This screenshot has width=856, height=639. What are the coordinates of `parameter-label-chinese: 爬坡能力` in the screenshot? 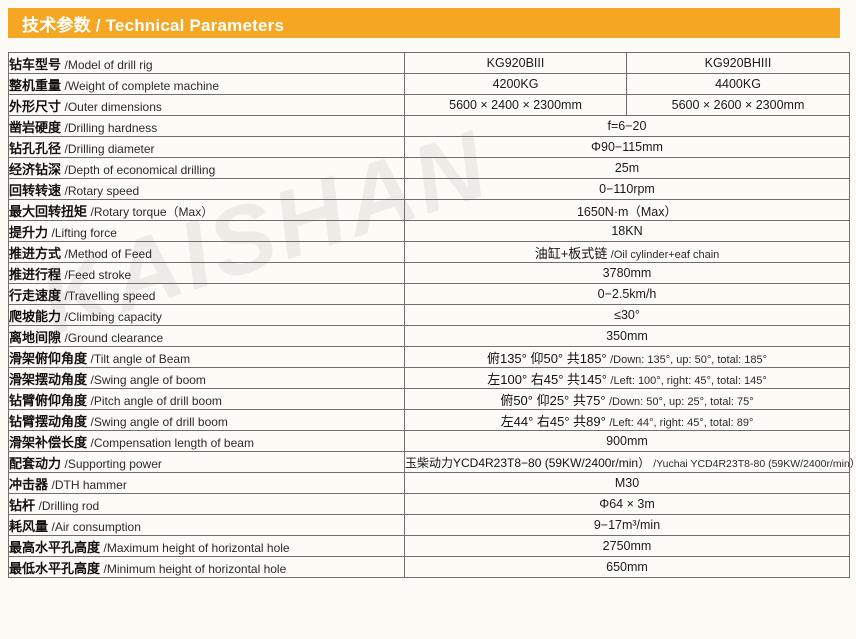 It's located at (35, 316).